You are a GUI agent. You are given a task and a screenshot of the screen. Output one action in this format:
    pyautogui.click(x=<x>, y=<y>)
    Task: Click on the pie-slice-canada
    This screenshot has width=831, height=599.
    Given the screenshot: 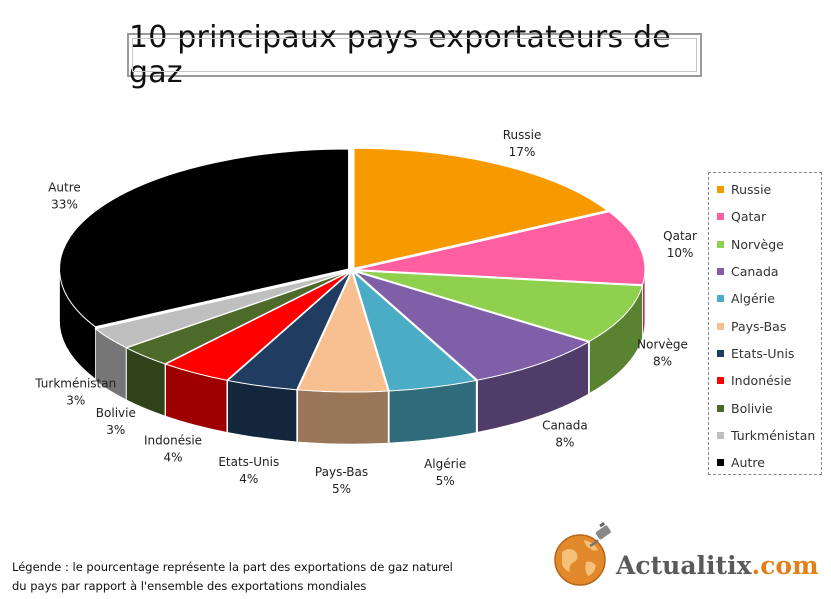 What is the action you would take?
    pyautogui.click(x=472, y=326)
    